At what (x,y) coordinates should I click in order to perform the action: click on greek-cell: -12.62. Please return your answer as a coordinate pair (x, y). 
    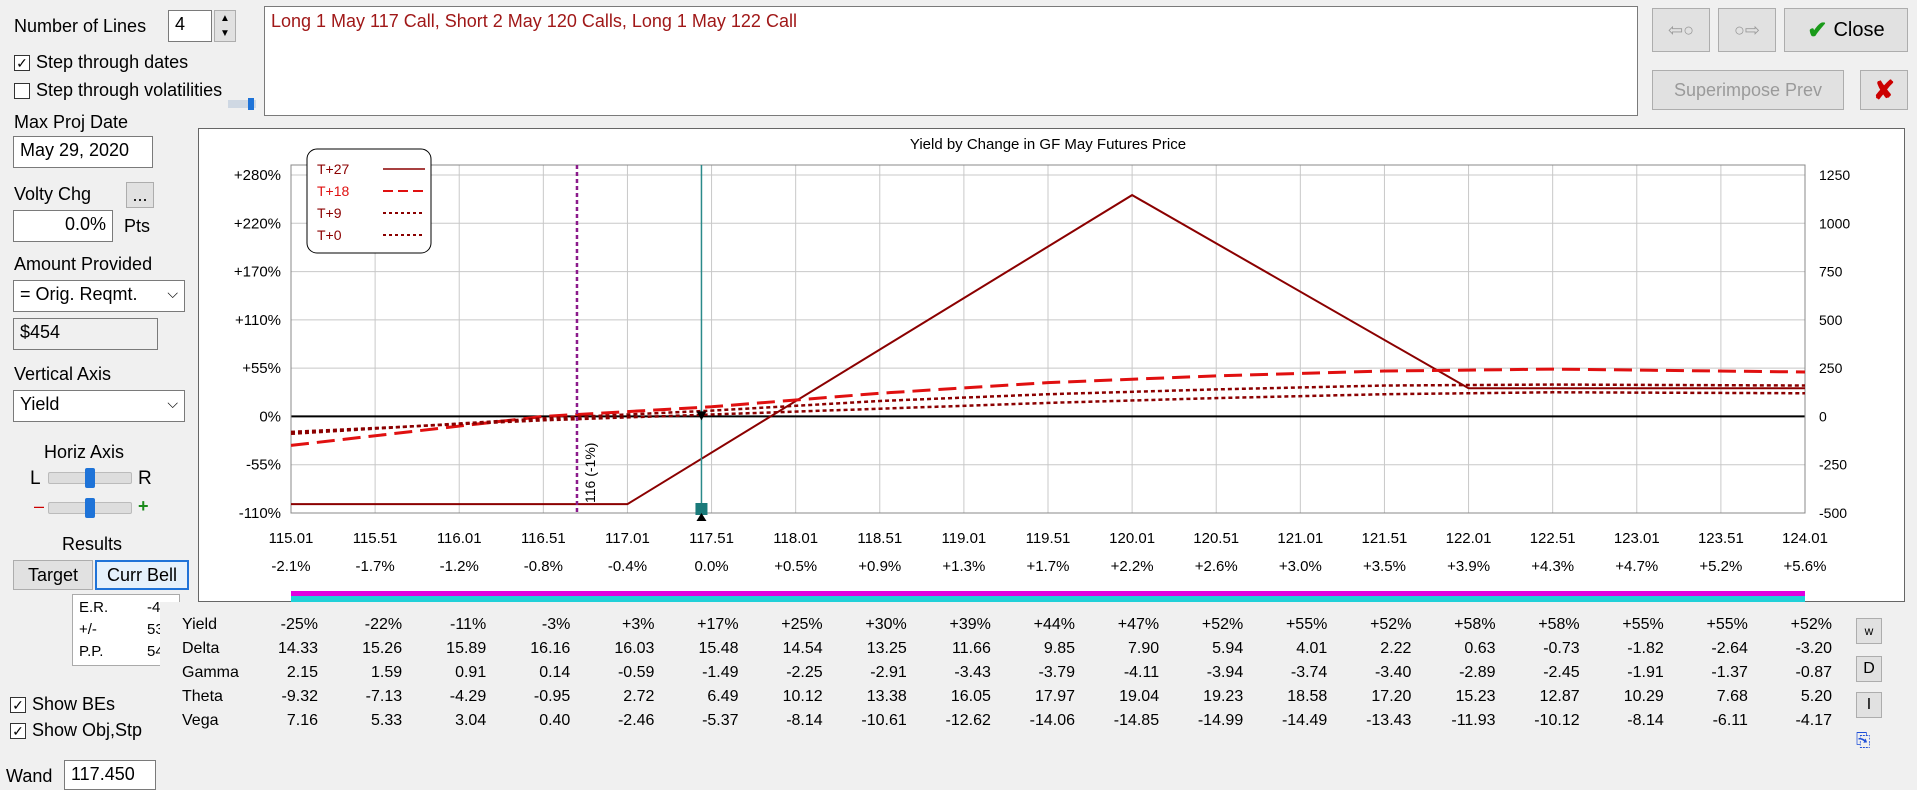
    Looking at the image, I should click on (968, 720).